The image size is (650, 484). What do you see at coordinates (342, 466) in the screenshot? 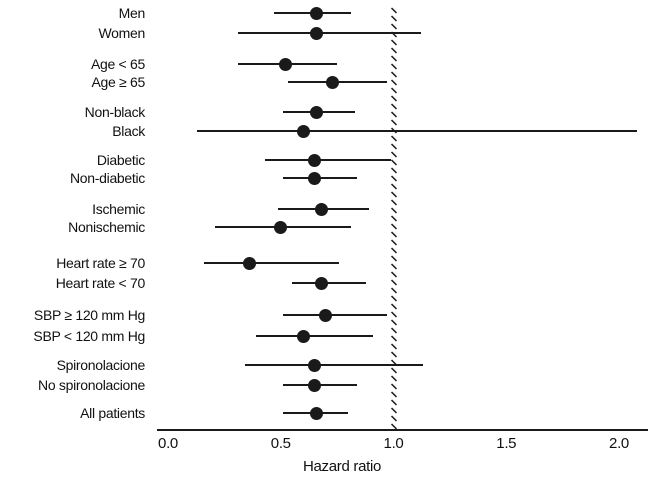
I see `x-axis-title: Hazard ratio` at bounding box center [342, 466].